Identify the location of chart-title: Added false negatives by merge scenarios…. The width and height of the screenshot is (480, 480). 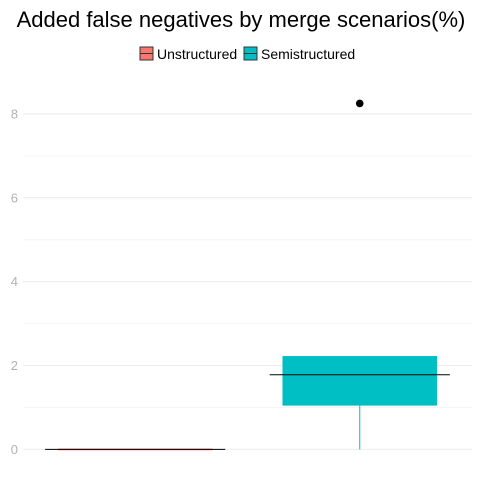
(241, 19).